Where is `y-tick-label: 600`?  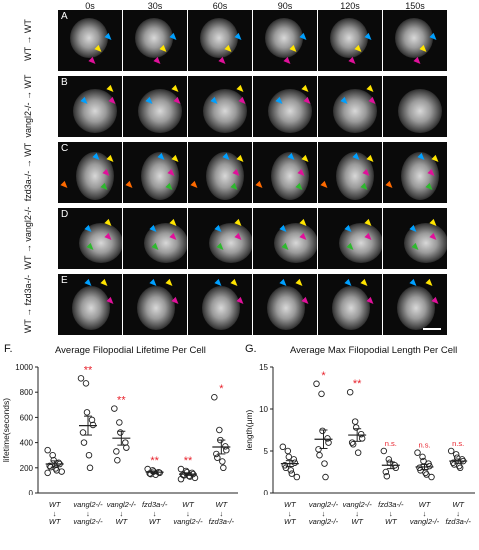 y-tick-label: 600 is located at coordinates (27, 417).